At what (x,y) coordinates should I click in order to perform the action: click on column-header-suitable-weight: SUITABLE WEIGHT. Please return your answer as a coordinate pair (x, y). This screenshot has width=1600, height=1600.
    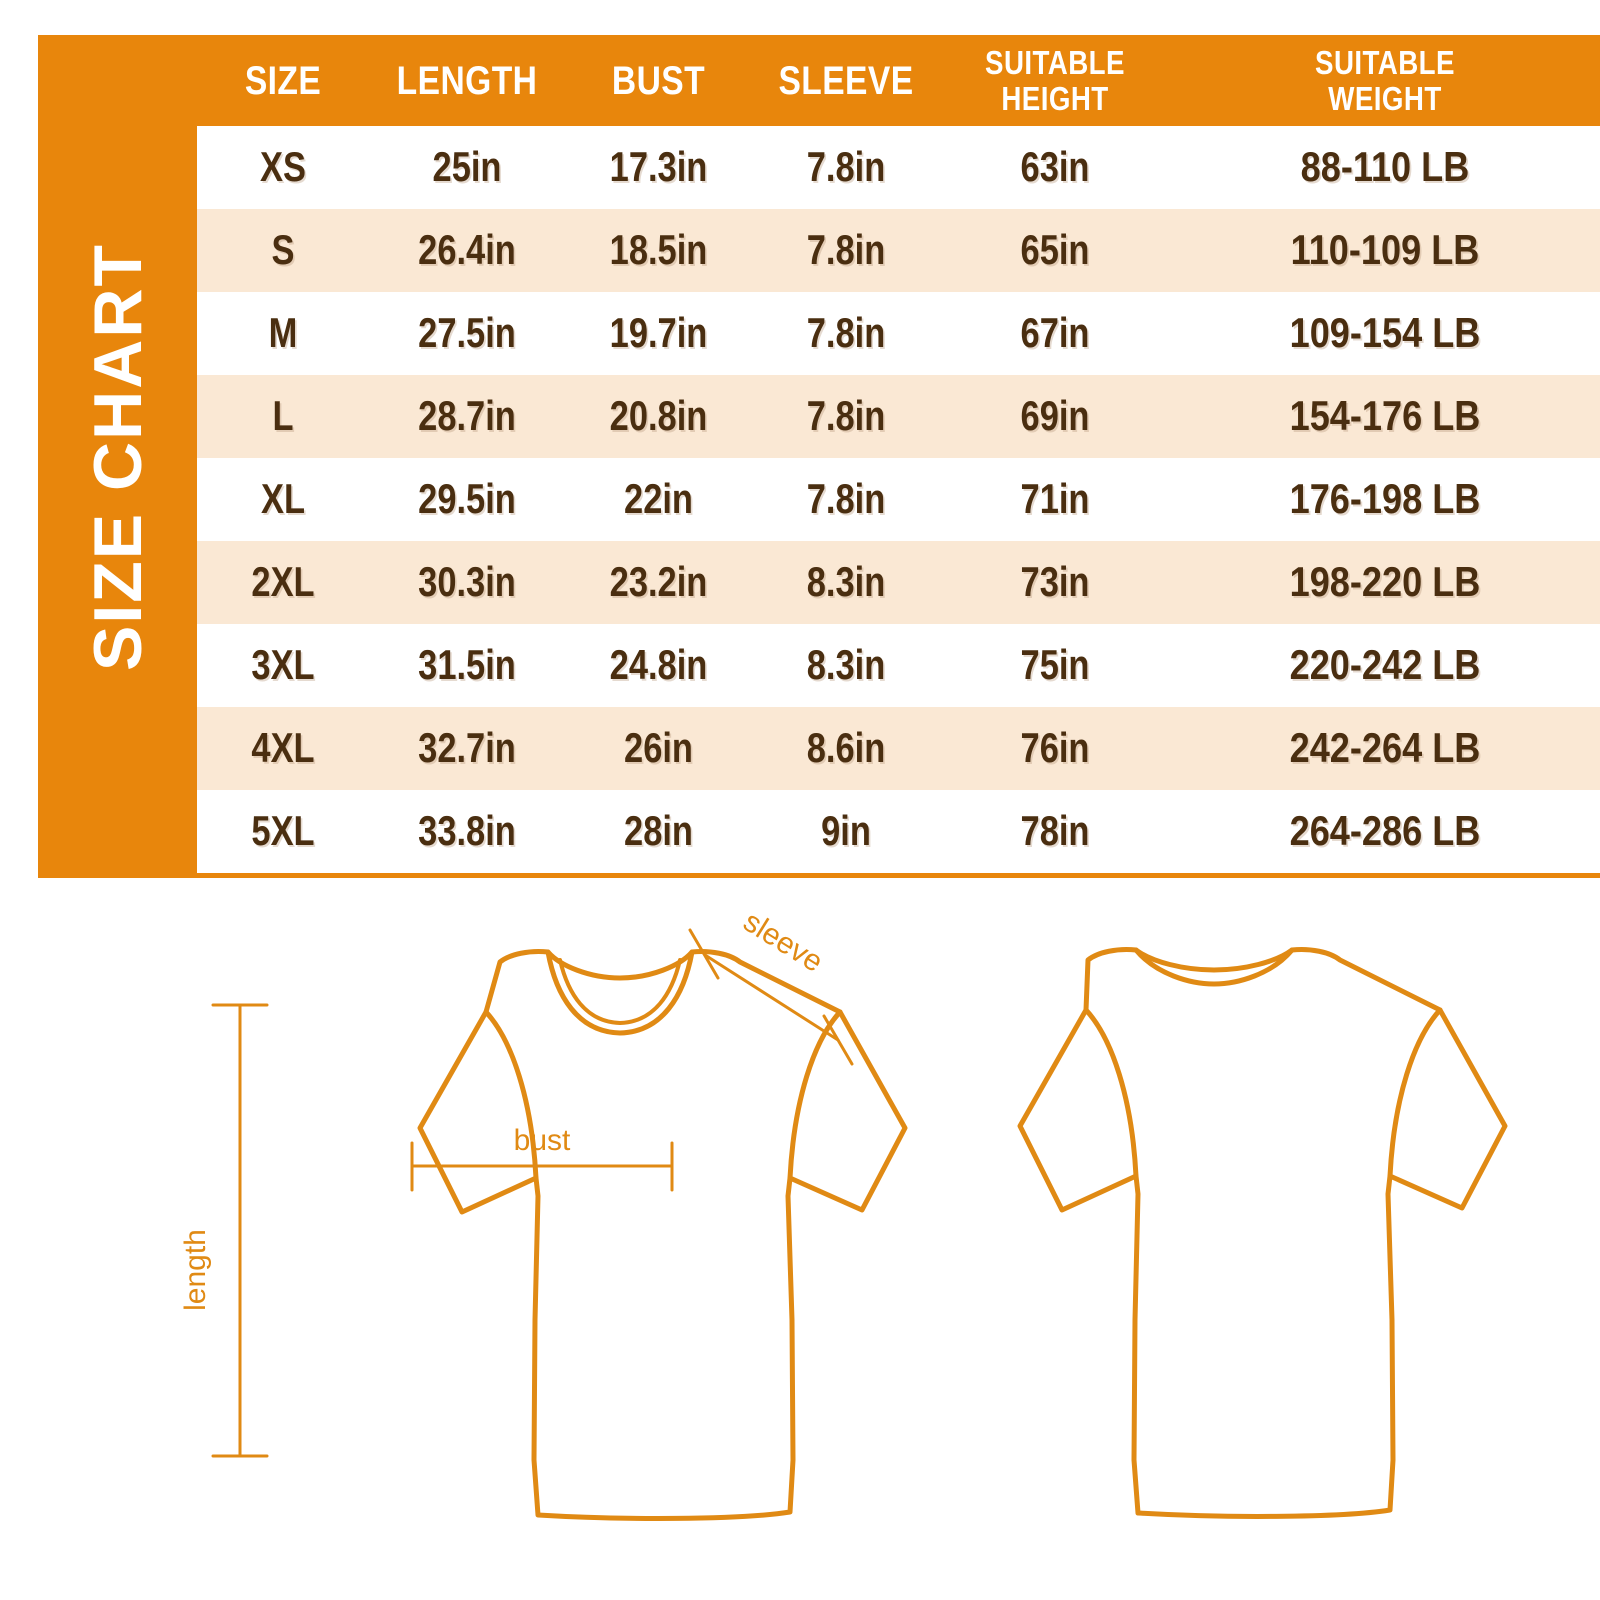
    Looking at the image, I should click on (1384, 80).